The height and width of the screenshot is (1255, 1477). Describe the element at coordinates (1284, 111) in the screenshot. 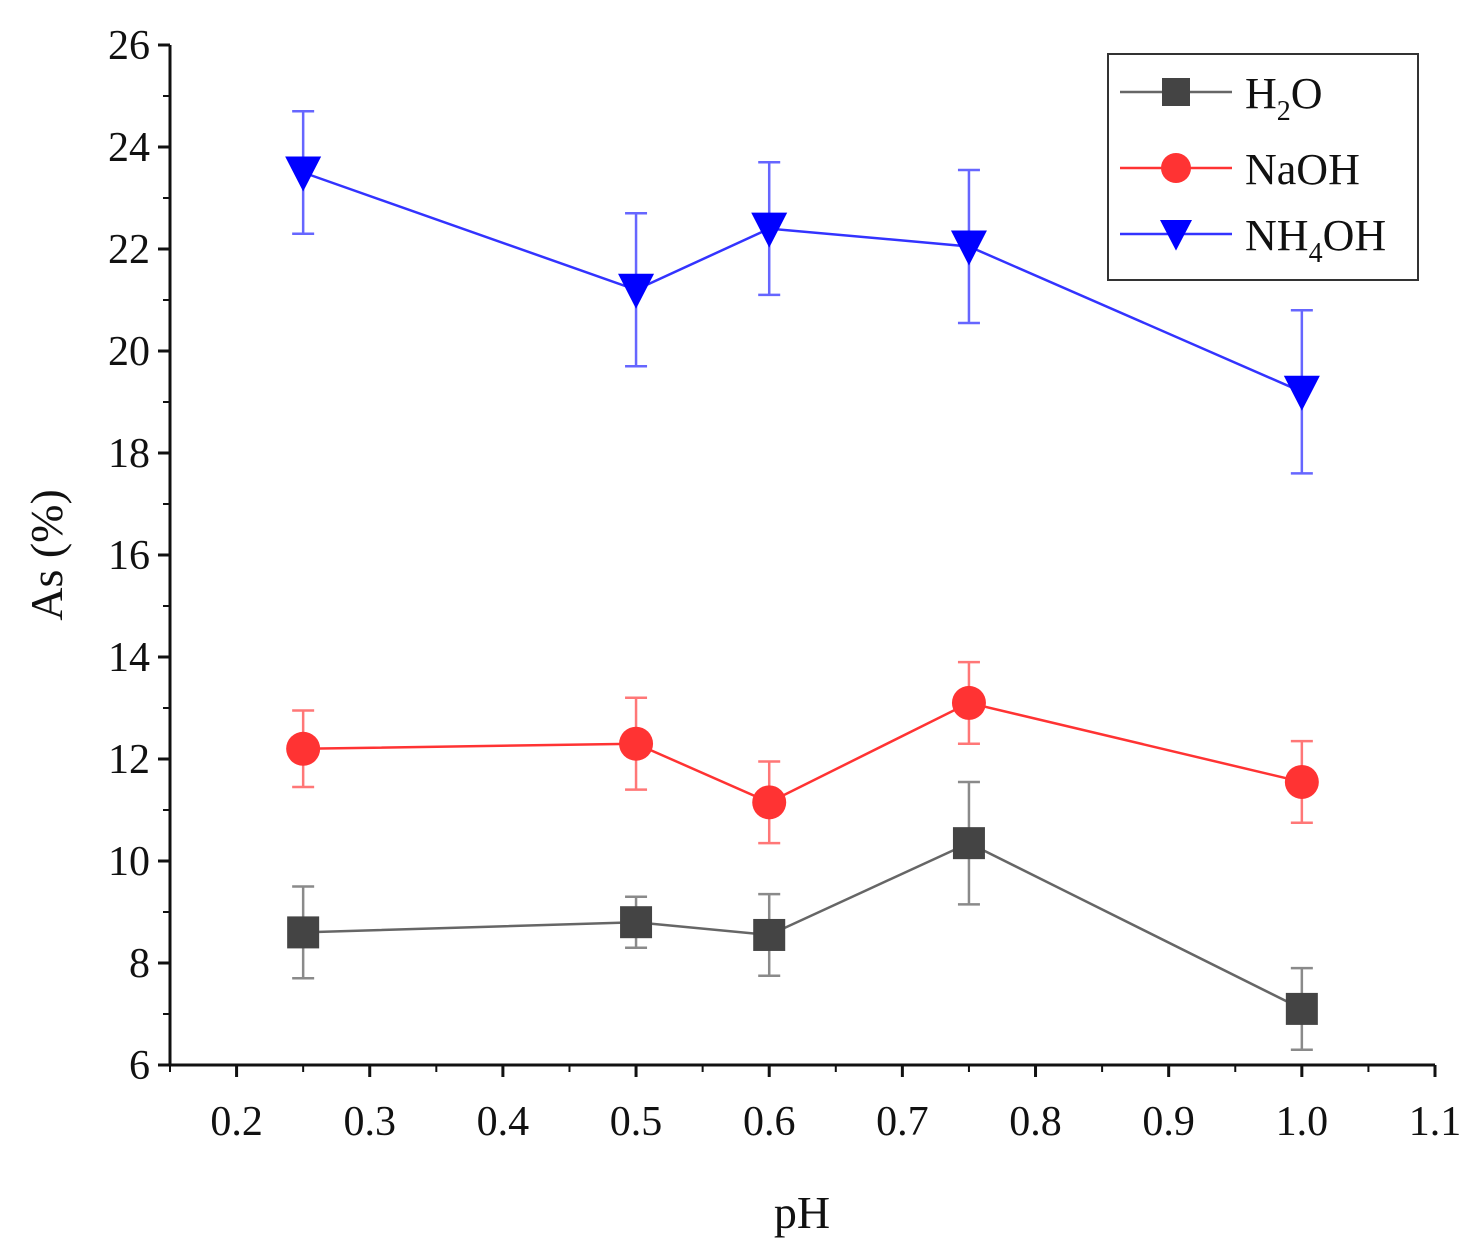

I see `legend-label-subscript: 2` at that location.